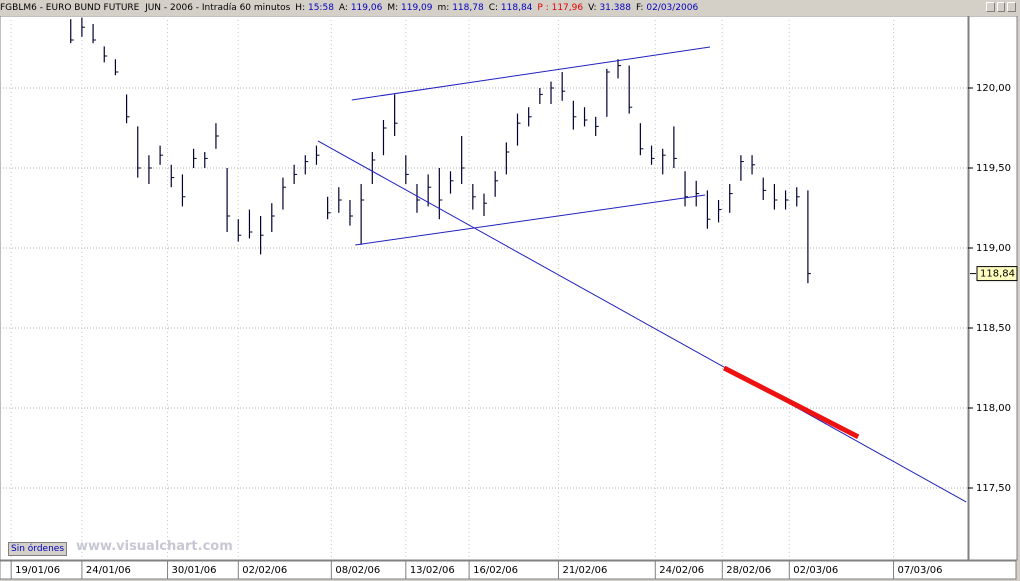 This screenshot has width=1020, height=581. Describe the element at coordinates (154, 546) in the screenshot. I see `website-watermark: www.visualchart.com` at that location.